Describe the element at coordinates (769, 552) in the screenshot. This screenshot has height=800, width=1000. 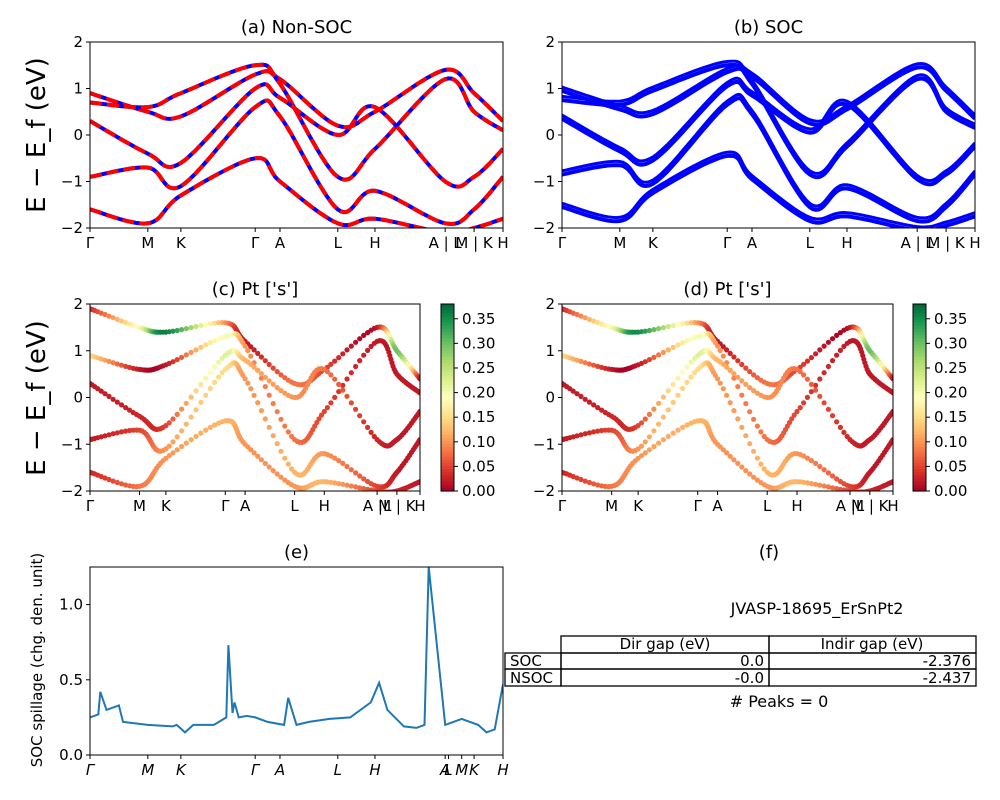
I see `panel-f-title: (f)` at that location.